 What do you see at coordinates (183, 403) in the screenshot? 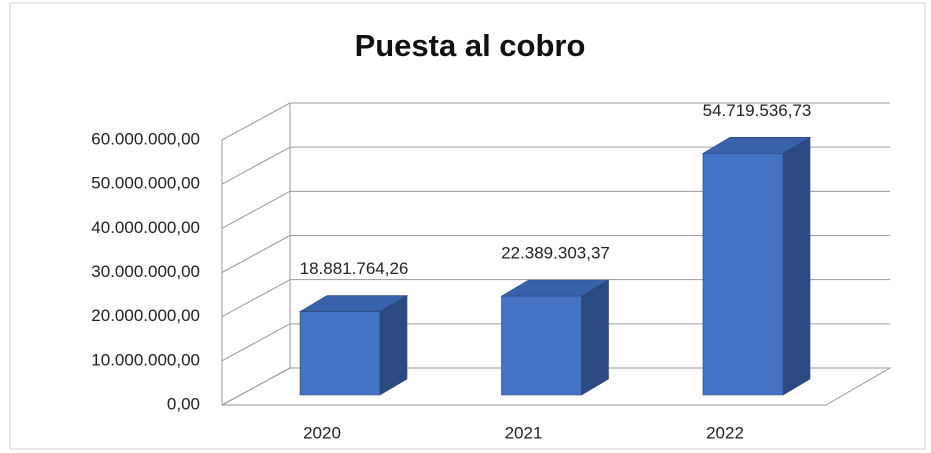
I see `y-tick-label: 0,00` at bounding box center [183, 403].